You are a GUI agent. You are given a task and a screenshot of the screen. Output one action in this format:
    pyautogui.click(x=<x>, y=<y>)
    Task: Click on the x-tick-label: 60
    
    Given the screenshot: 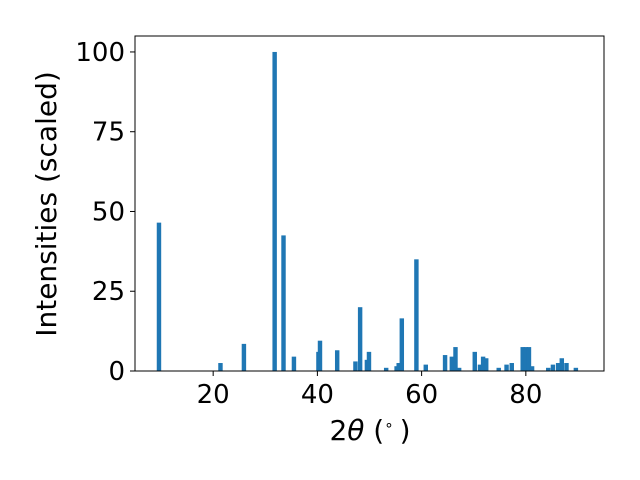 What is the action you would take?
    pyautogui.click(x=421, y=395)
    